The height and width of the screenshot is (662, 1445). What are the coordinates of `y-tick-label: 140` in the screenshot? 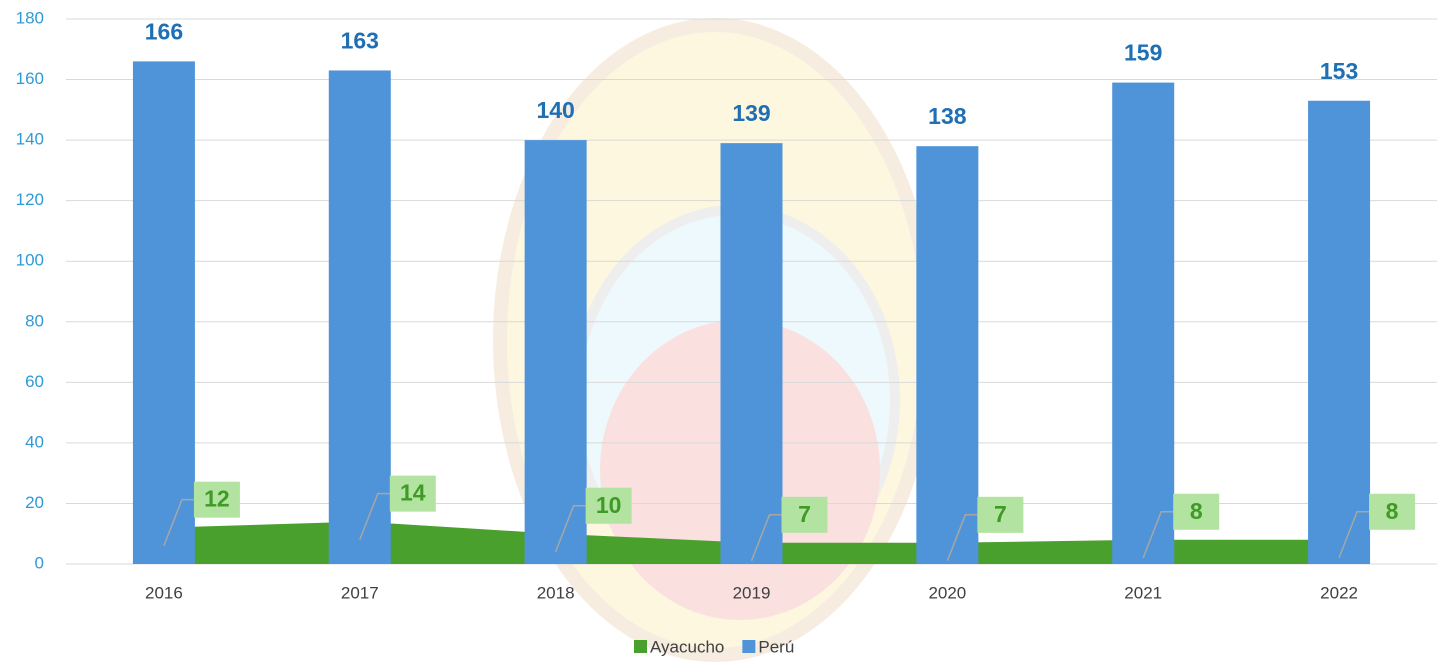 It's located at (30, 139).